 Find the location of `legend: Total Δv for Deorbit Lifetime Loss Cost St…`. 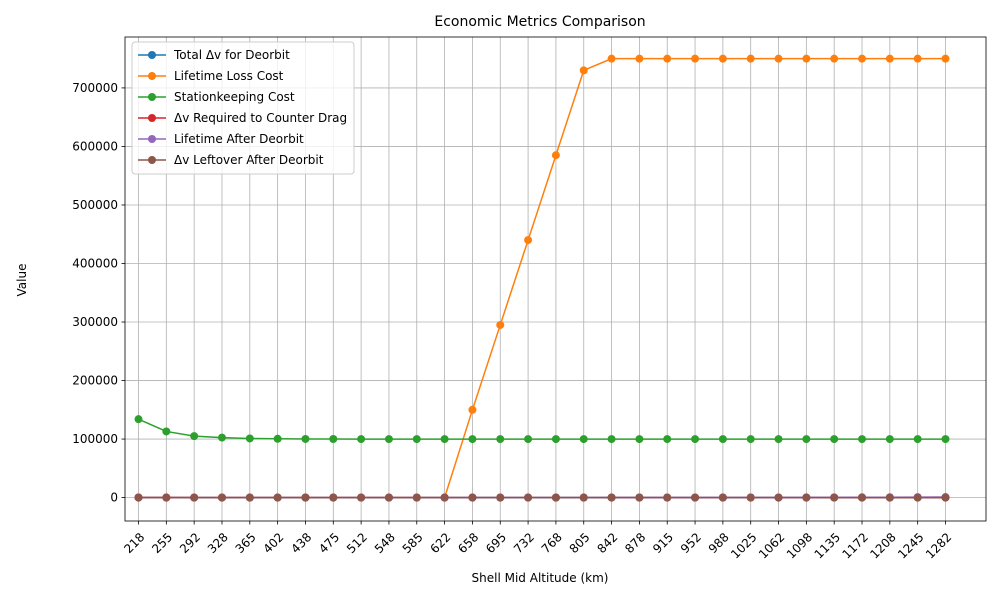

legend: Total Δv for Deorbit Lifetime Loss Cost St… is located at coordinates (243, 108).